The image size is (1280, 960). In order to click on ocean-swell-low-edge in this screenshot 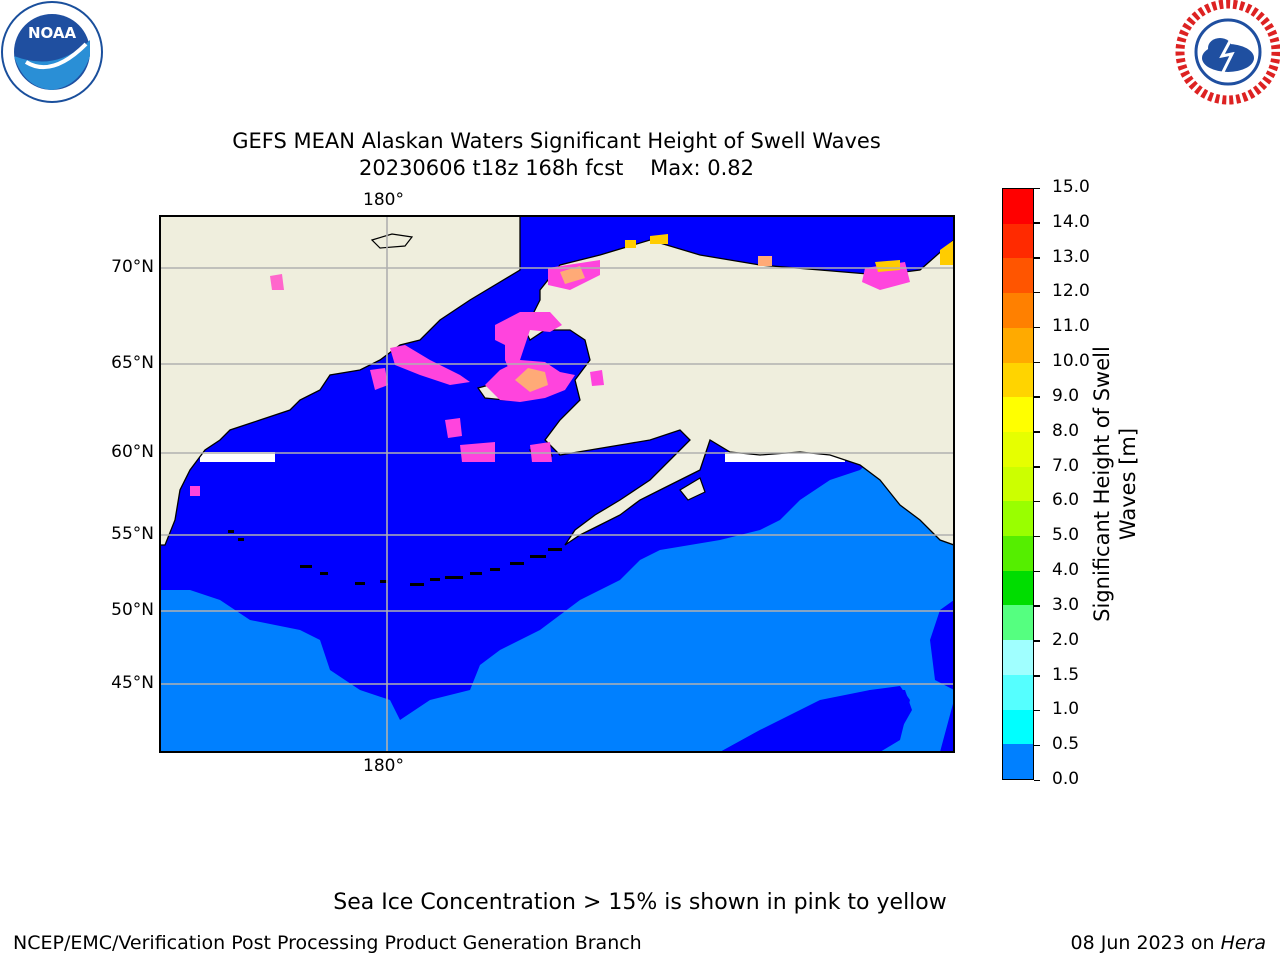, I will do `click(942, 645)`.